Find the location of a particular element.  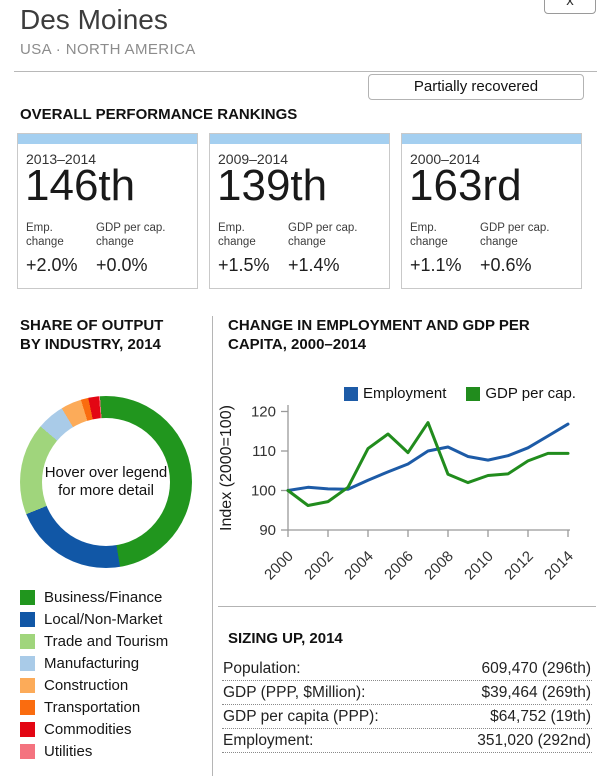

gdp-change-value: +1.4% is located at coordinates (314, 265).